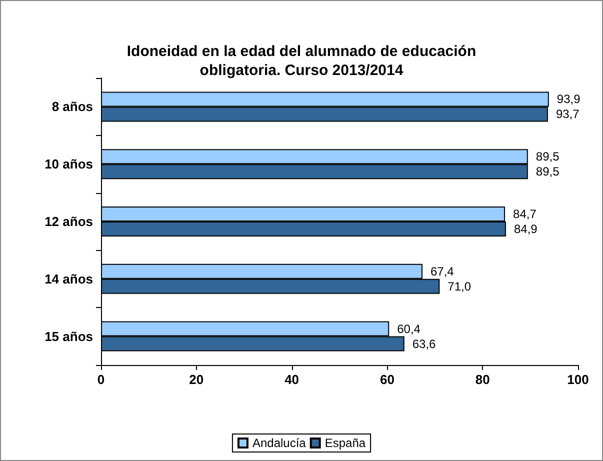 Image resolution: width=603 pixels, height=461 pixels. I want to click on x-tick-label: 40, so click(292, 379).